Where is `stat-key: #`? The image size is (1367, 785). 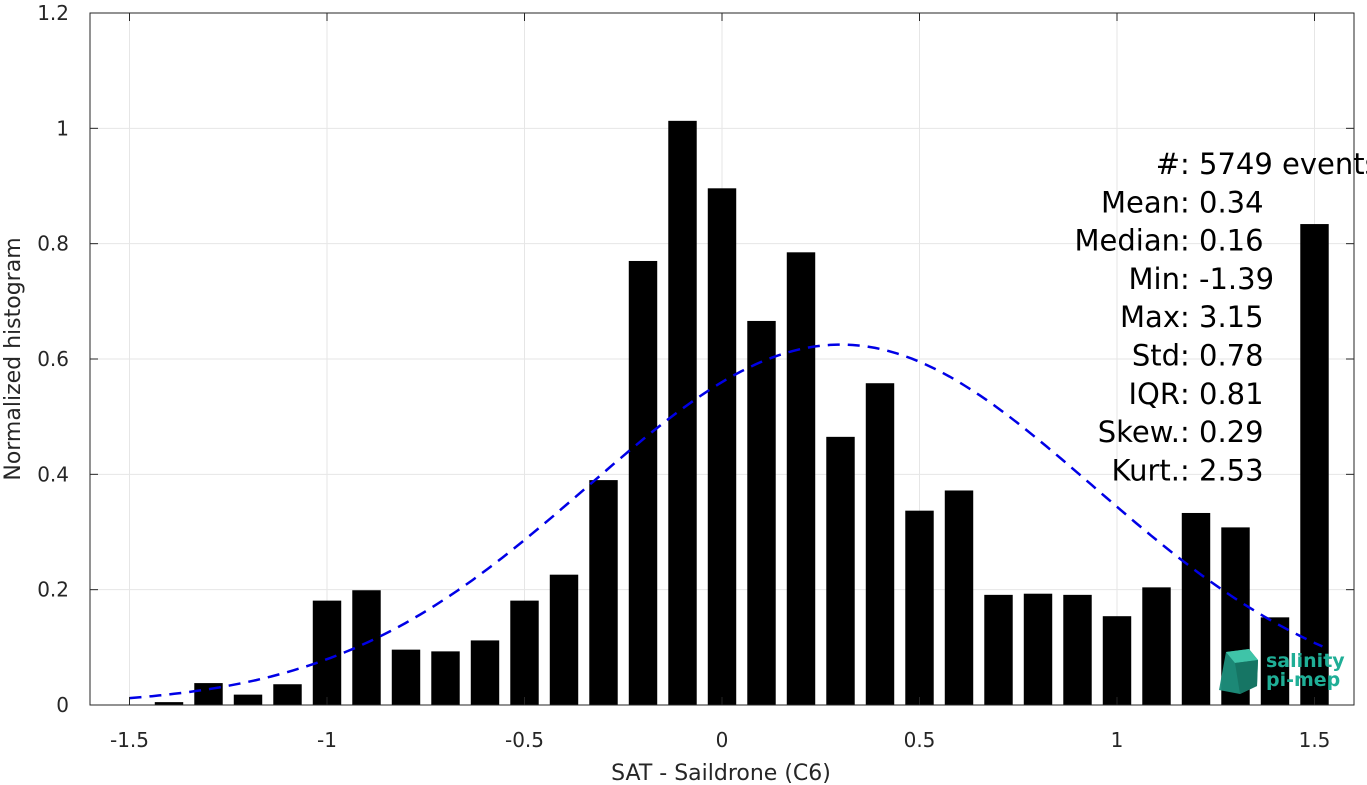
stat-key: # is located at coordinates (1168, 164).